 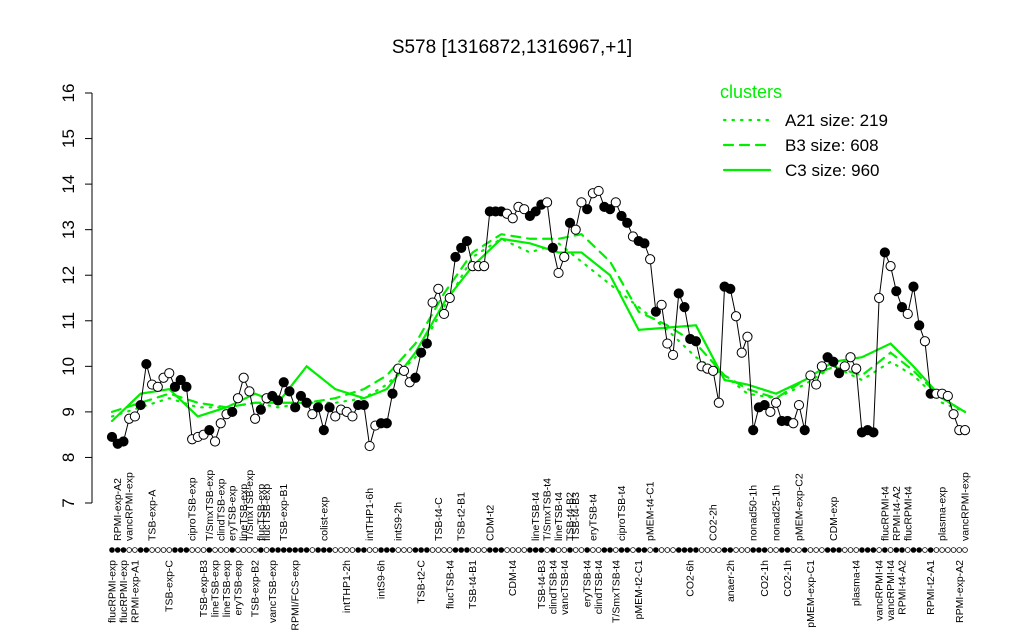 I want to click on y-tick-label: 12, so click(x=68, y=275).